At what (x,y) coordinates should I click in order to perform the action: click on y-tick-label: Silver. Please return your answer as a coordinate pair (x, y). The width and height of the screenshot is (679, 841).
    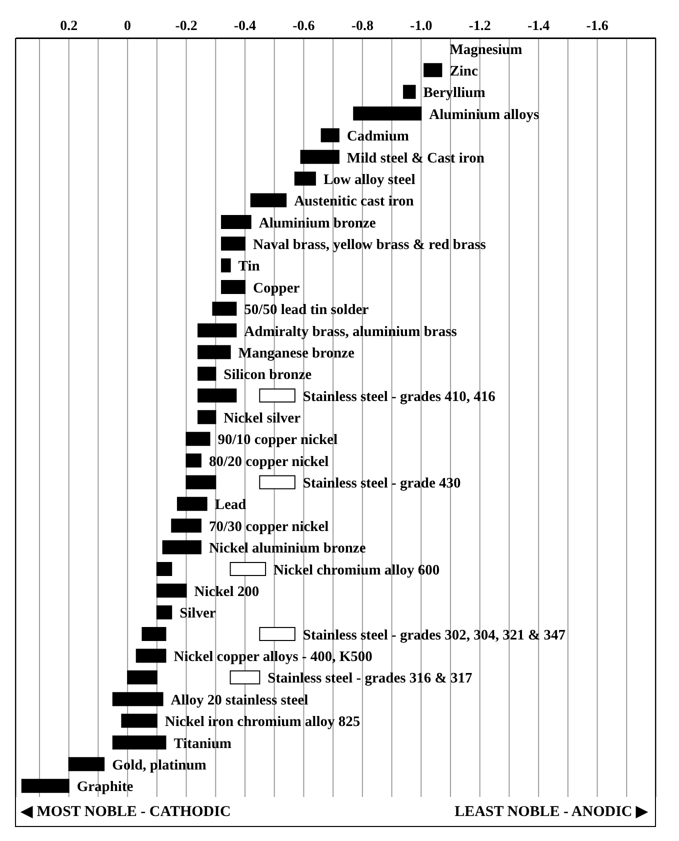
    Looking at the image, I should click on (198, 614).